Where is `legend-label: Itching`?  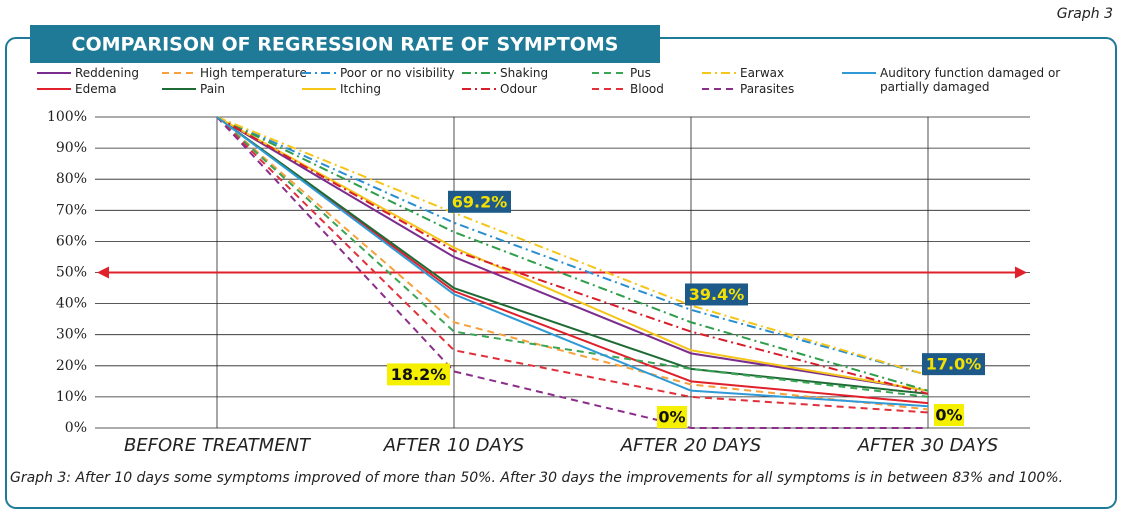 legend-label: Itching is located at coordinates (361, 89).